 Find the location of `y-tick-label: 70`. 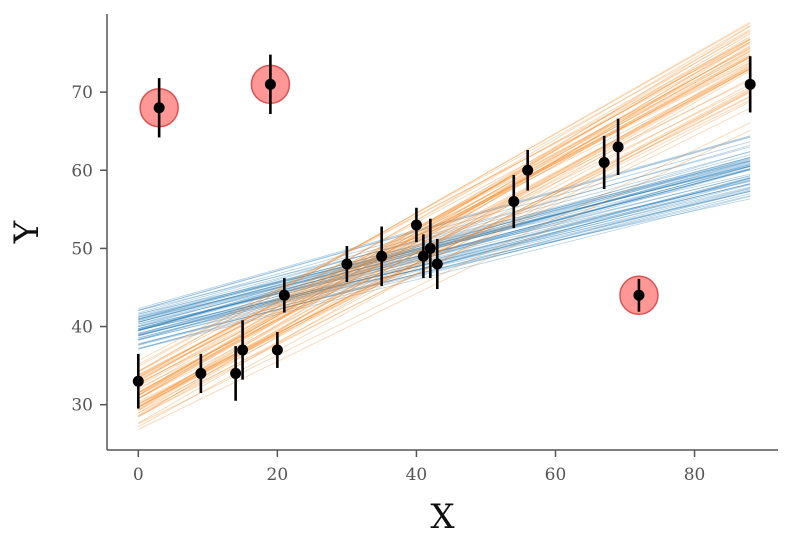

y-tick-label: 70 is located at coordinates (82, 93).